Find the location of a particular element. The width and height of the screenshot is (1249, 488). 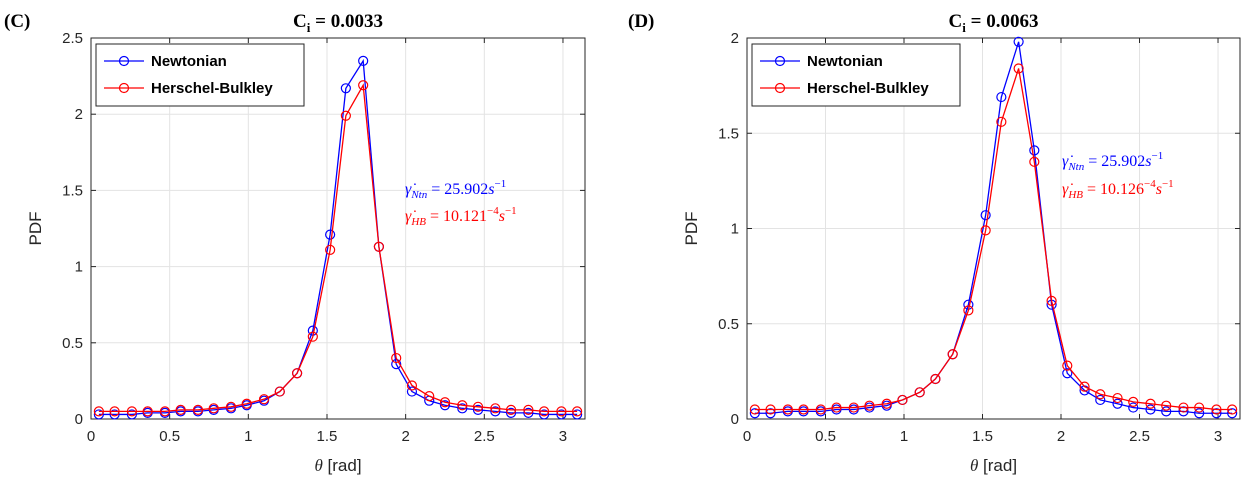

chart-d-annotation-unit: s is located at coordinates (1148, 161).